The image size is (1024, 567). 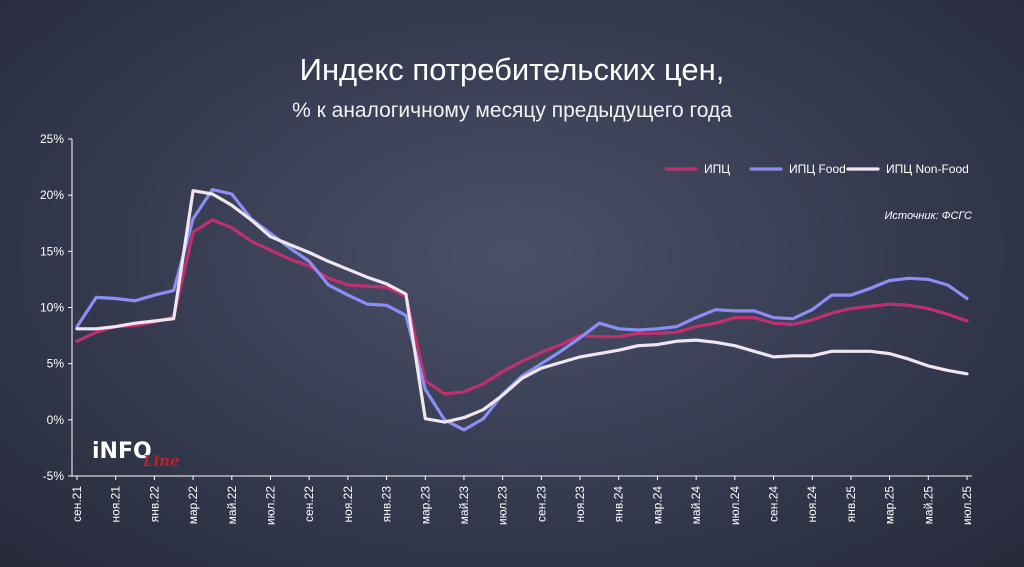 What do you see at coordinates (161, 461) in the screenshot?
I see `logo-accent-text: Line` at bounding box center [161, 461].